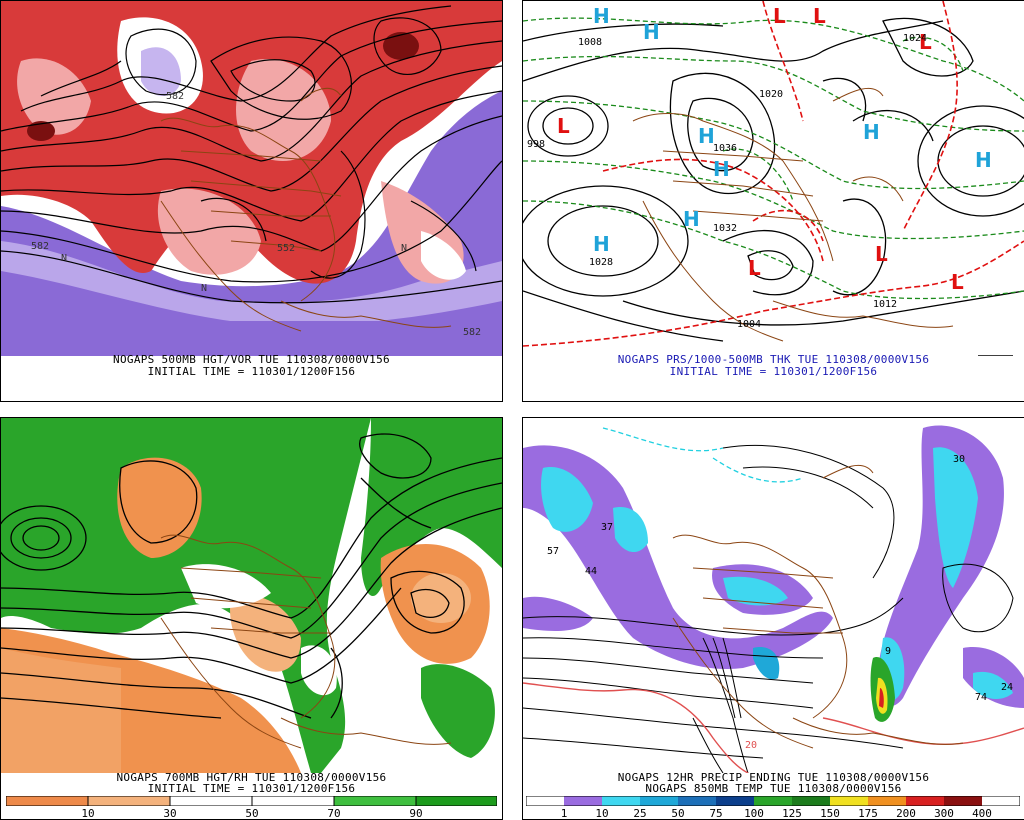  Describe the element at coordinates (830, 813) in the screenshot. I see `colorbar-tick: 150` at that location.